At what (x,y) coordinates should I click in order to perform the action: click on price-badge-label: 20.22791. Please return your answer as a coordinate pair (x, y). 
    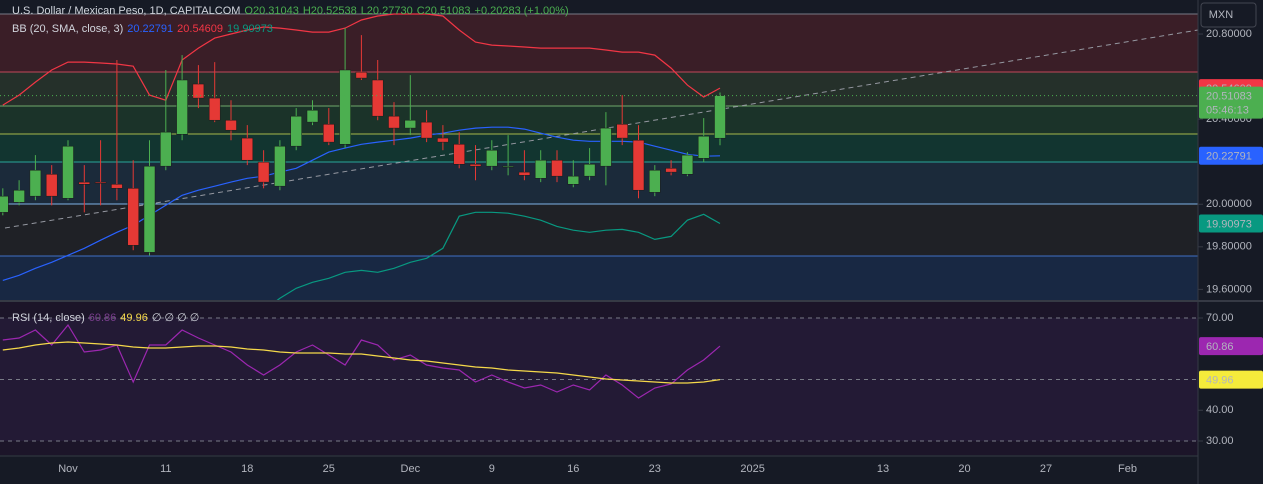
    Looking at the image, I should click on (1229, 157).